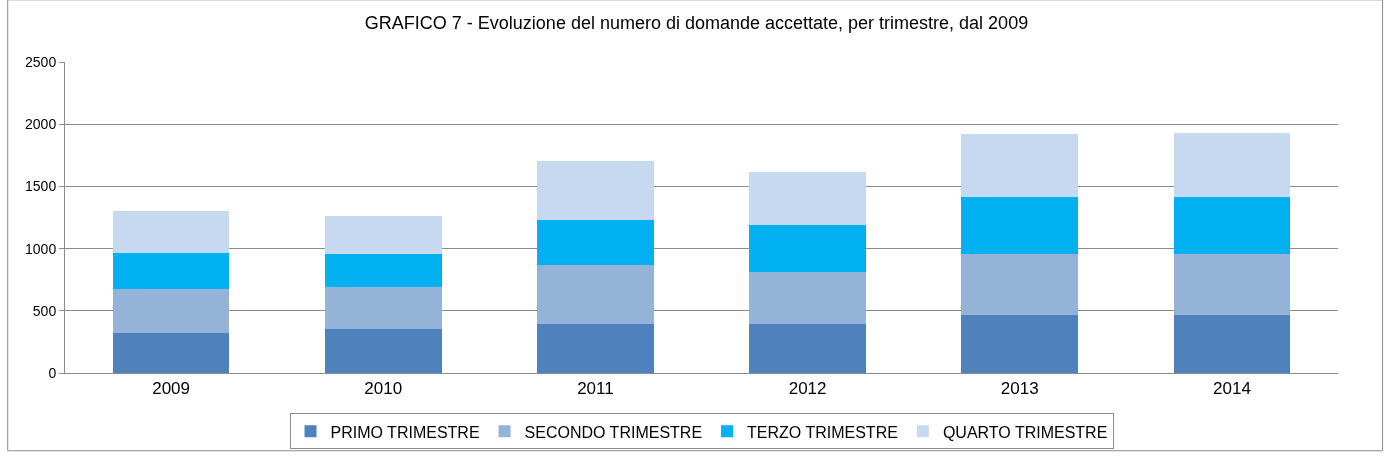  Describe the element at coordinates (41, 186) in the screenshot. I see `y-tick-label: 1500` at that location.